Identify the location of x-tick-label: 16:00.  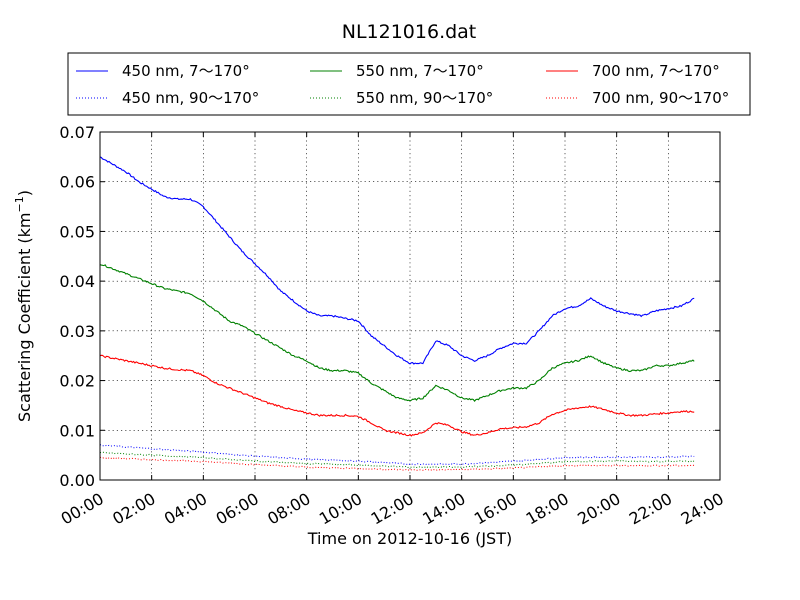
(495, 509).